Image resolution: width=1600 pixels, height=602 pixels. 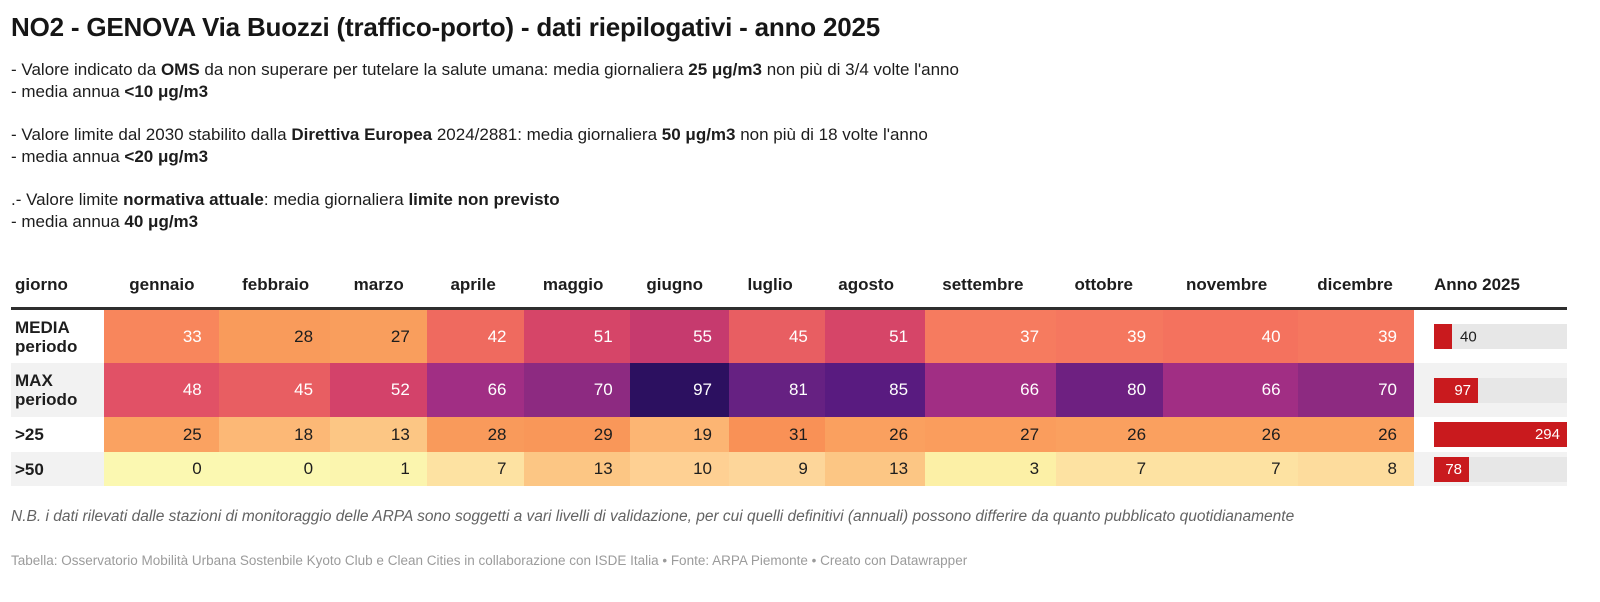 What do you see at coordinates (1355, 469) in the screenshot?
I see `heatmap-cell: 8` at bounding box center [1355, 469].